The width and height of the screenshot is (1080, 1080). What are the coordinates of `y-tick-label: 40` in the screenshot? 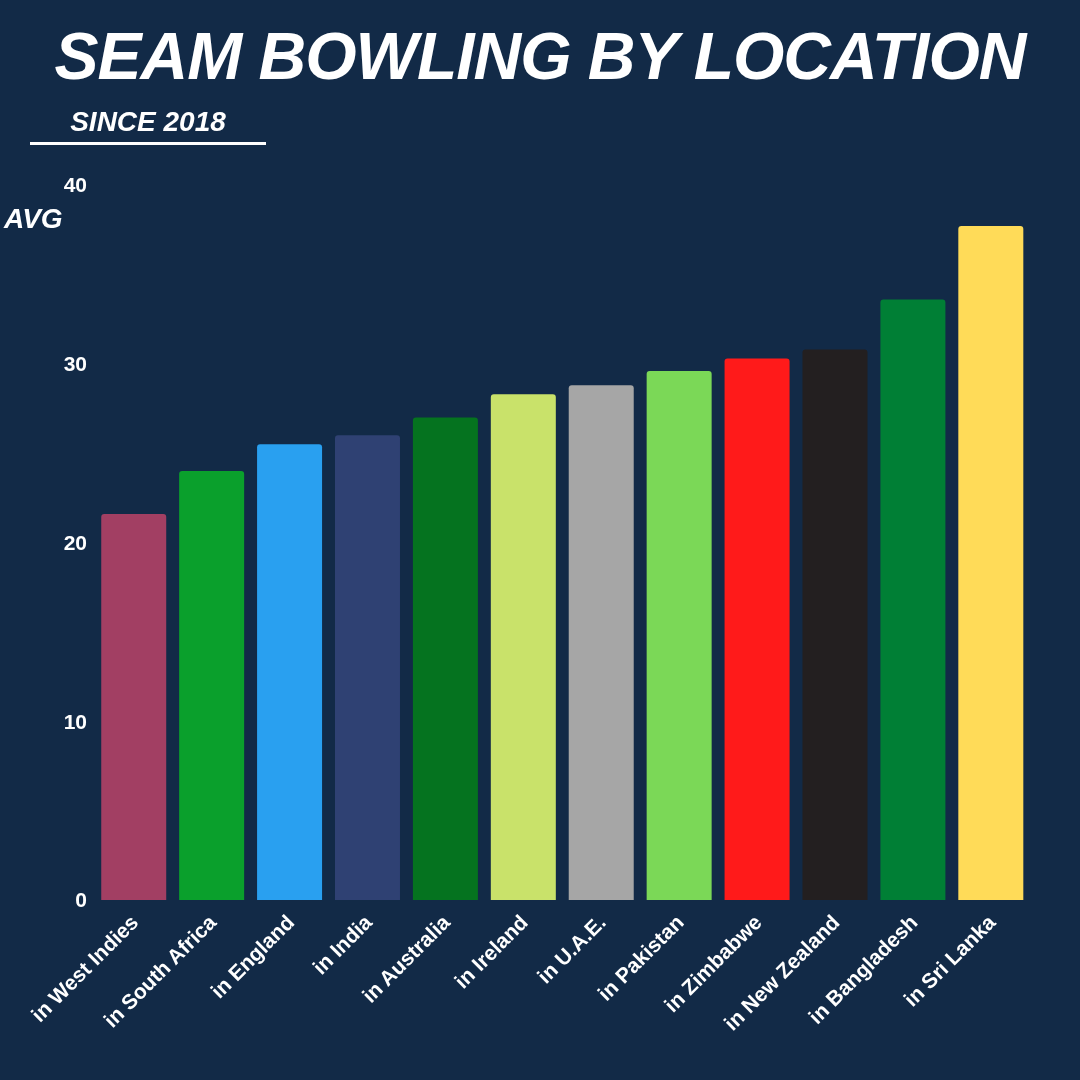 It's located at (75, 185).